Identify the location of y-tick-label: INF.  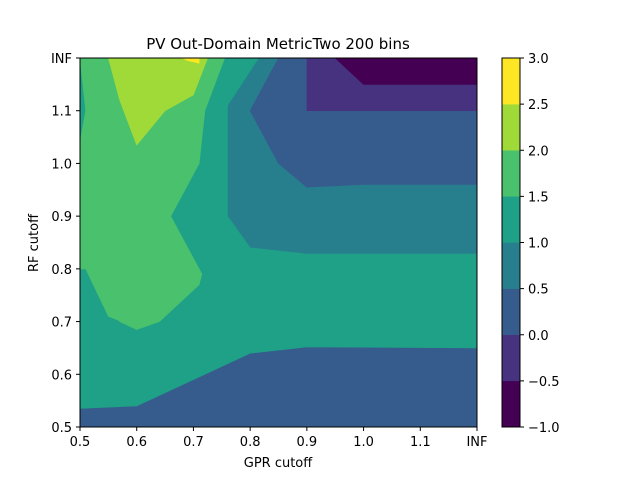
(61, 59).